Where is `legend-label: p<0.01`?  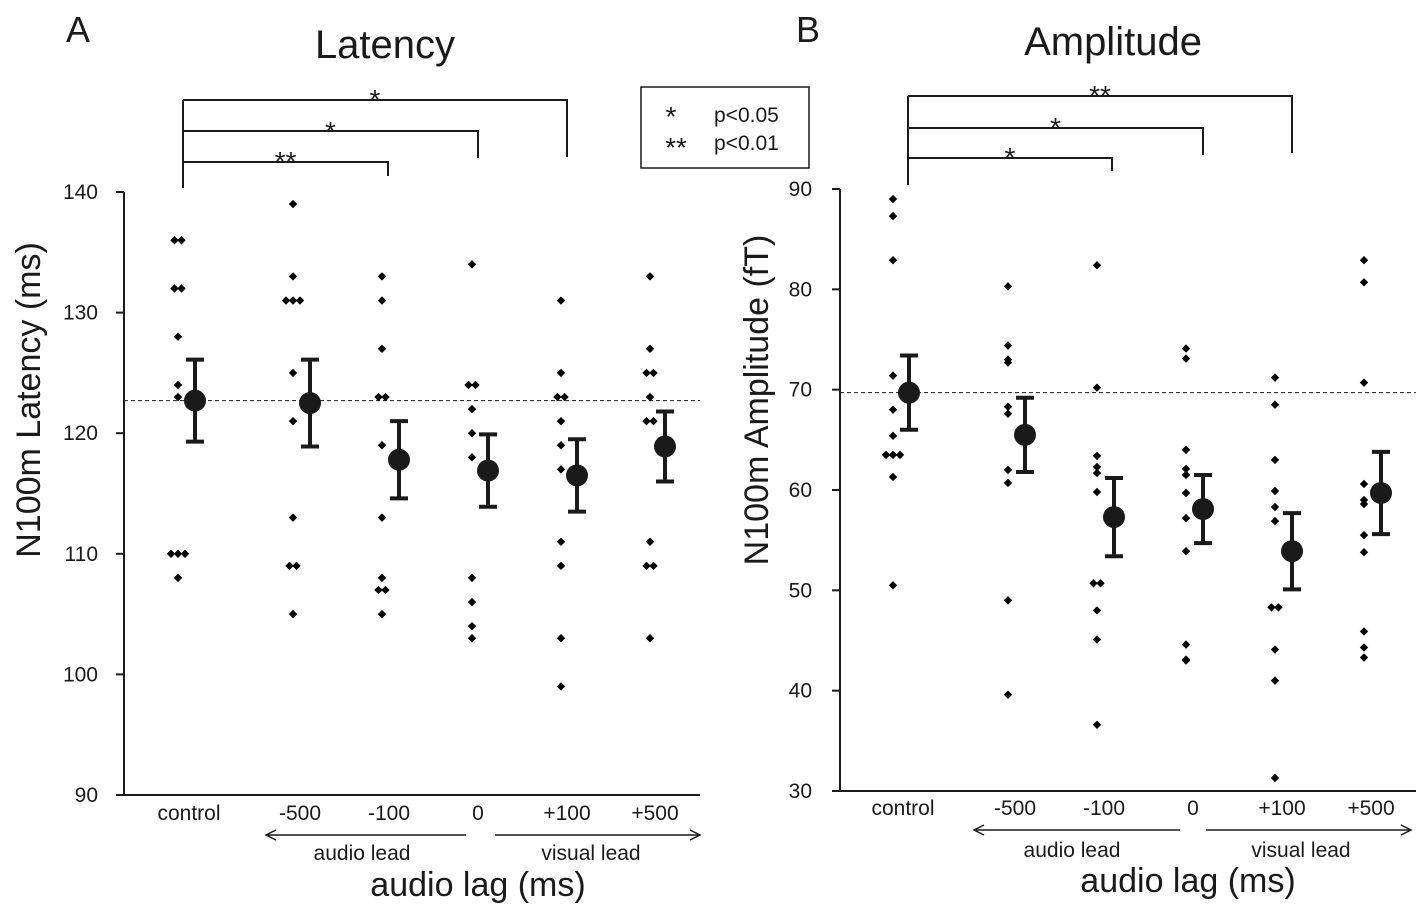
legend-label: p<0.01 is located at coordinates (746, 143).